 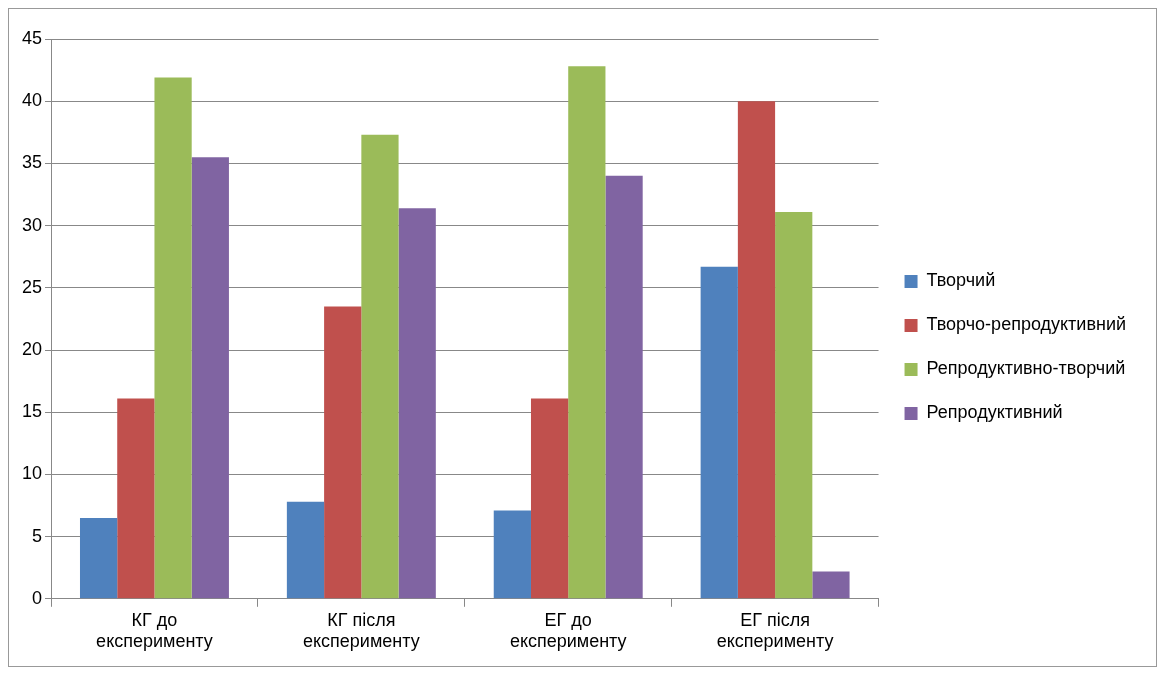 I want to click on y-tick-label: 40, so click(x=32, y=100).